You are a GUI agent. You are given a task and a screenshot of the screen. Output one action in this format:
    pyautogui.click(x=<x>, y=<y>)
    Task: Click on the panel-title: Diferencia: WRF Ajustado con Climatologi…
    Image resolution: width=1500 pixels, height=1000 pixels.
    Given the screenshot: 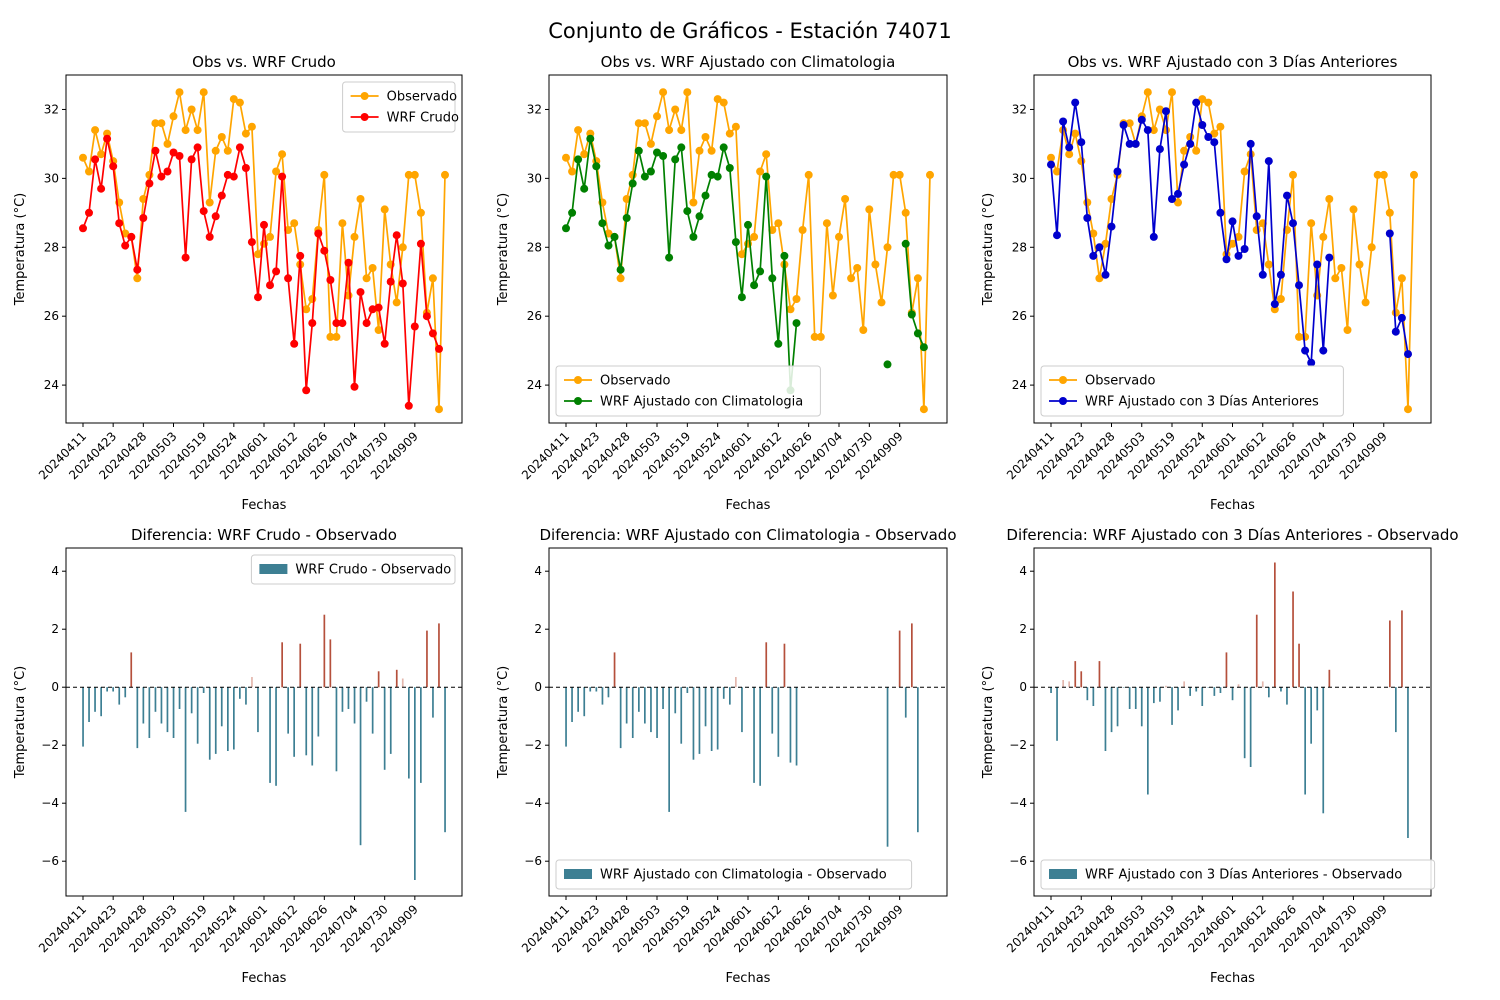 What is the action you would take?
    pyautogui.click(x=747, y=535)
    